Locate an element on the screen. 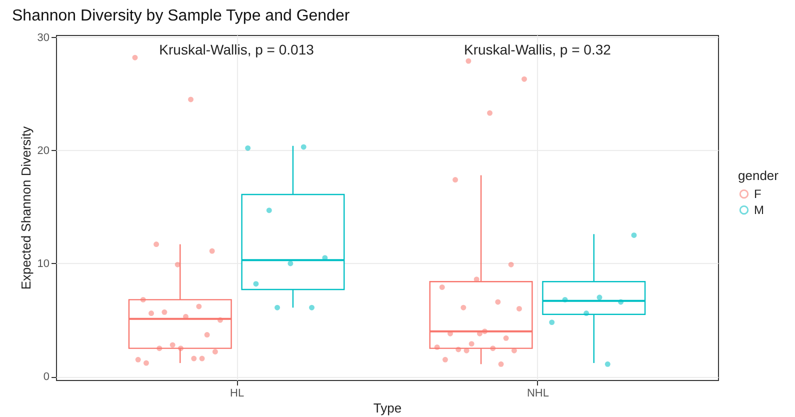 The image size is (795, 417). x-tick-label: HL is located at coordinates (237, 394).